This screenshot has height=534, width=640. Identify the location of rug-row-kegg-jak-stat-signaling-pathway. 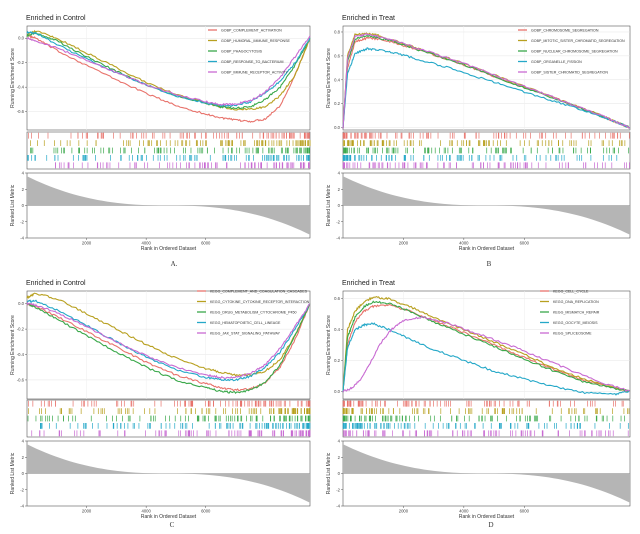
(171, 433).